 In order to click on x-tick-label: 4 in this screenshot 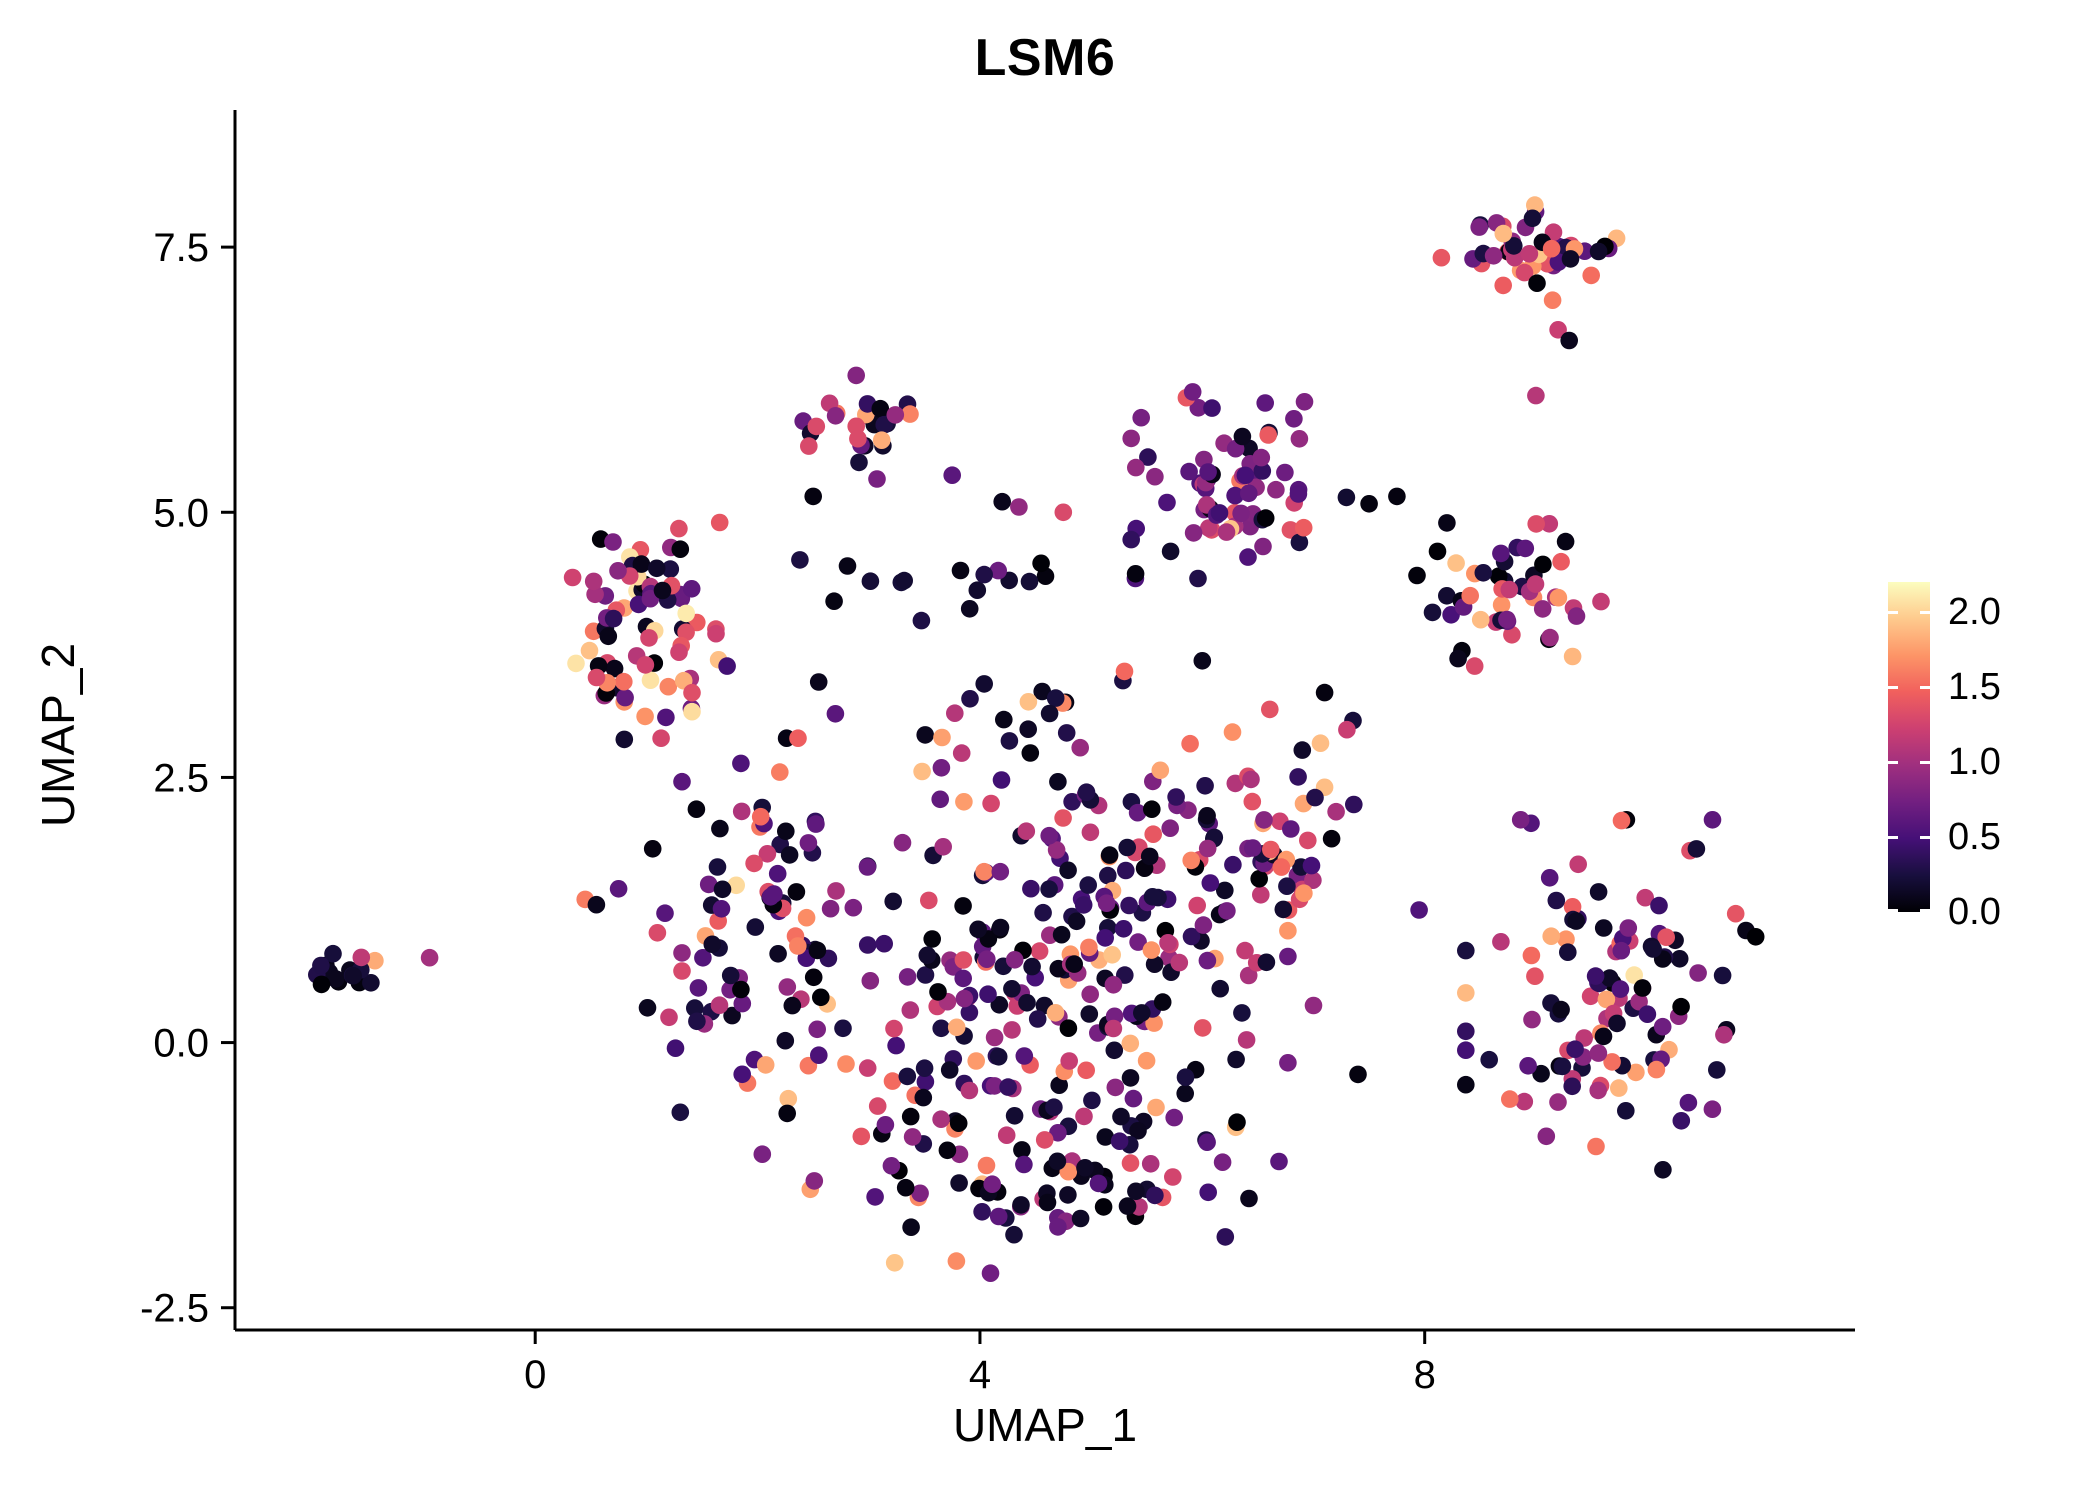, I will do `click(980, 1375)`.